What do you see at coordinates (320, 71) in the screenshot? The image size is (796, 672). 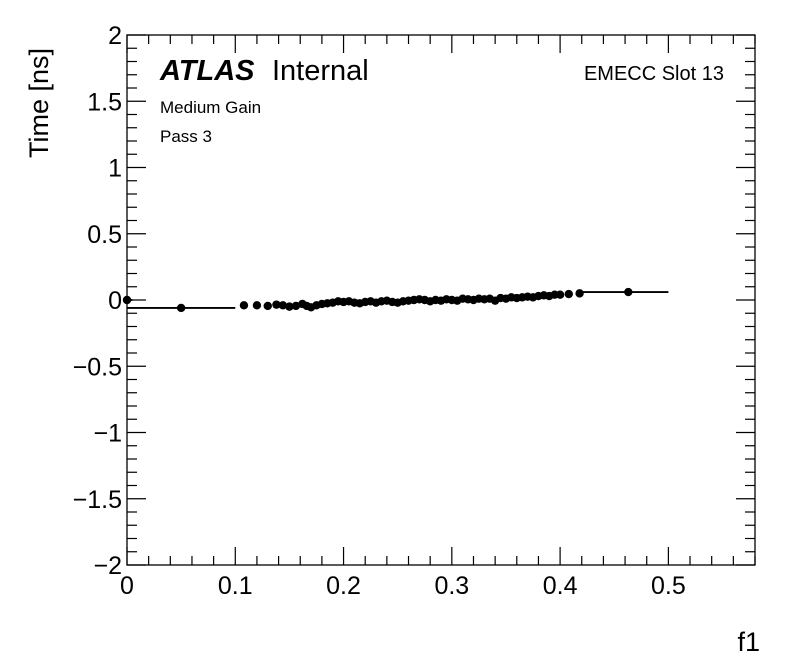 I see `atlas-internal-label: Internal` at bounding box center [320, 71].